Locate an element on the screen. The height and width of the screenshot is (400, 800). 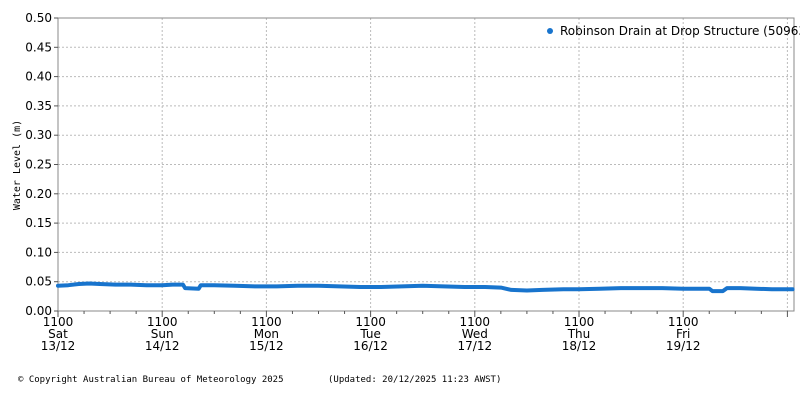
y-tick-label: 0.00 is located at coordinates (38, 311).